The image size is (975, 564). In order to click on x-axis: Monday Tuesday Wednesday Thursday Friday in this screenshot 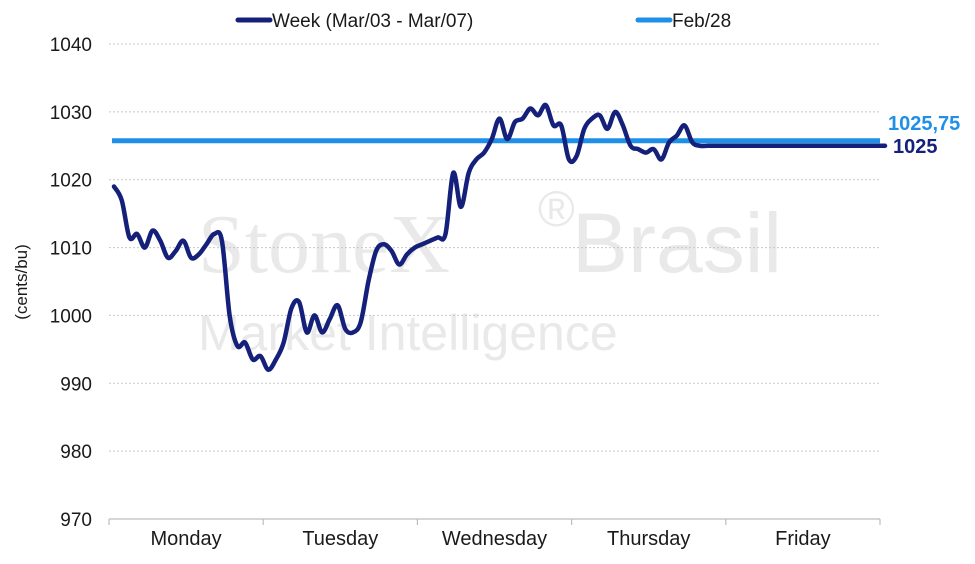, I will do `click(494, 534)`.